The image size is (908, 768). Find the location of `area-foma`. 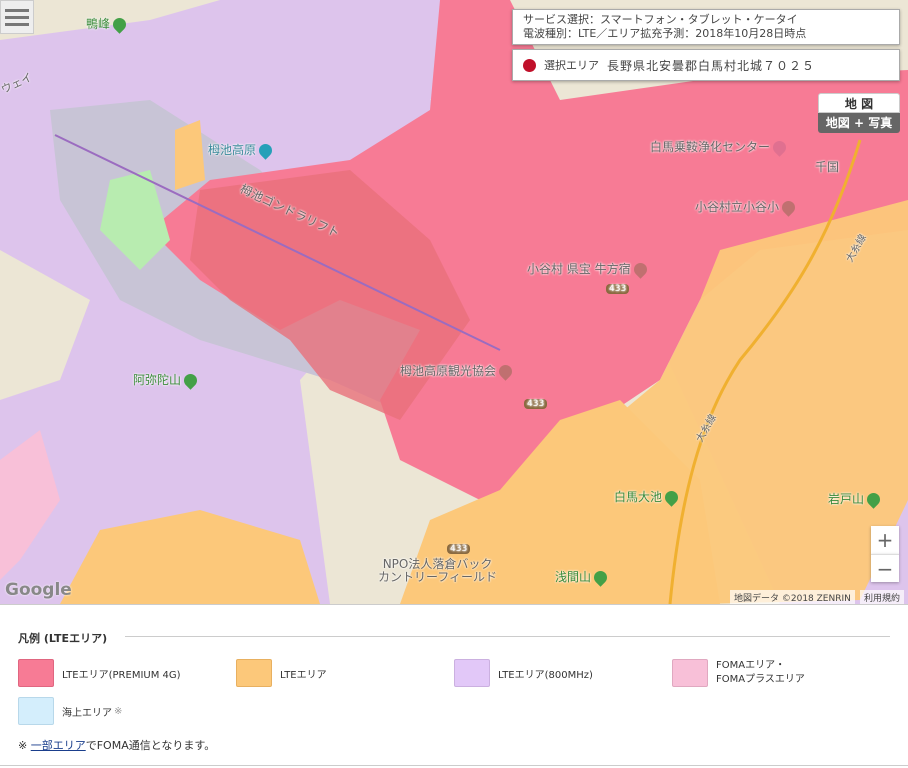

area-foma is located at coordinates (30, 505).